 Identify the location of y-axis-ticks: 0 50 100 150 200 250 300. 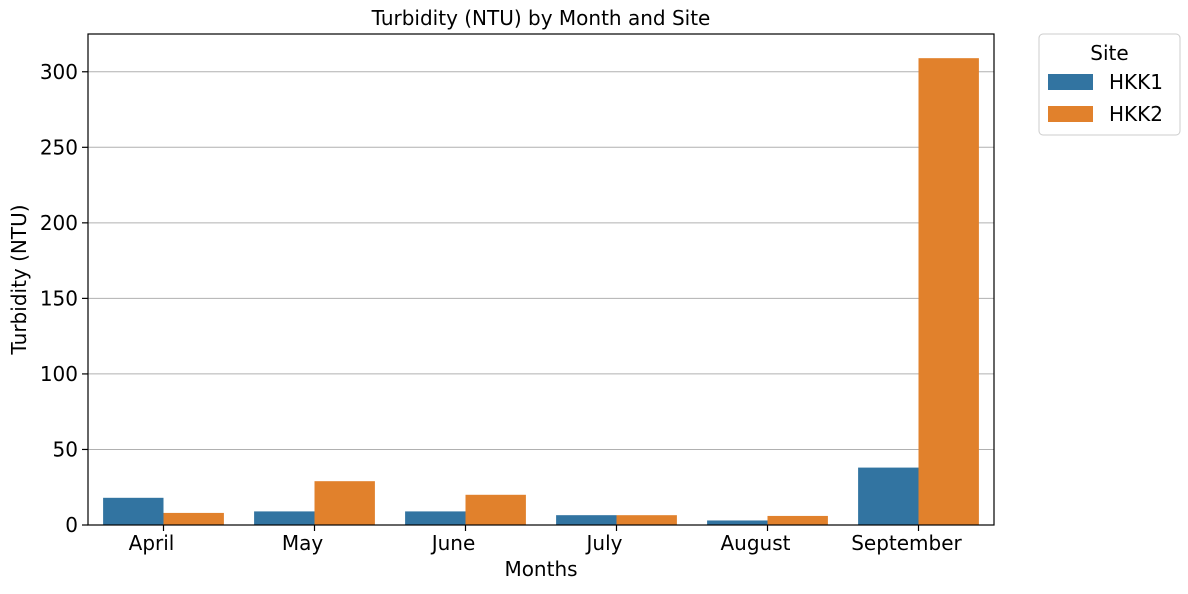
(64, 298).